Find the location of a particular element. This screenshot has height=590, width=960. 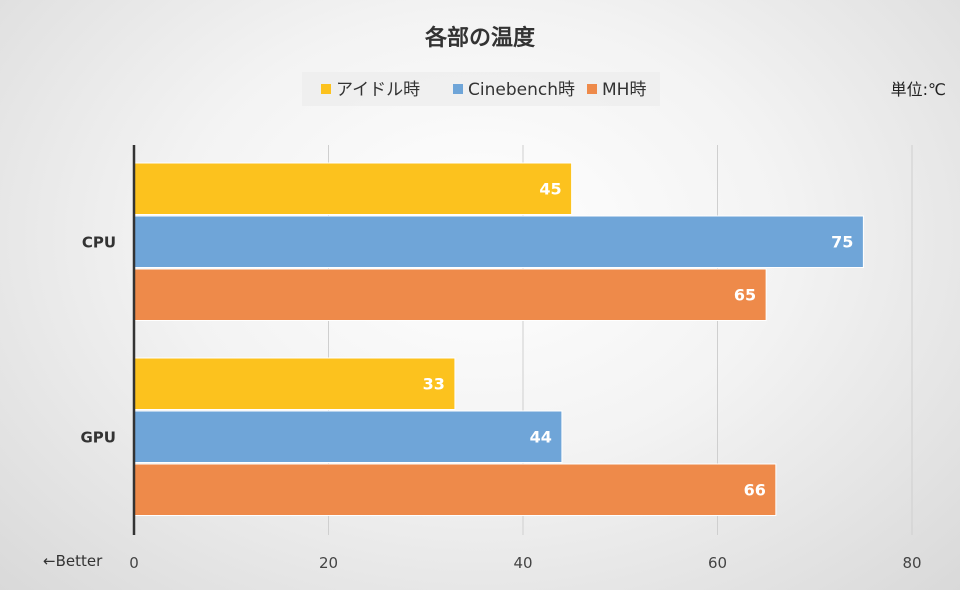

tick-labels: 0 20 40 60 80 is located at coordinates (525, 563).